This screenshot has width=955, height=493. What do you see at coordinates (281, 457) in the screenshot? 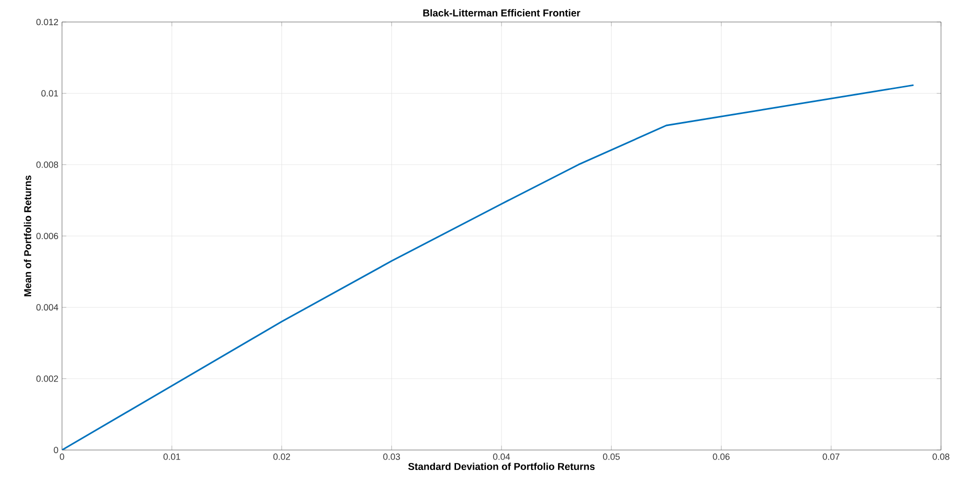
I see `x-tick-label: 0.02` at bounding box center [281, 457].